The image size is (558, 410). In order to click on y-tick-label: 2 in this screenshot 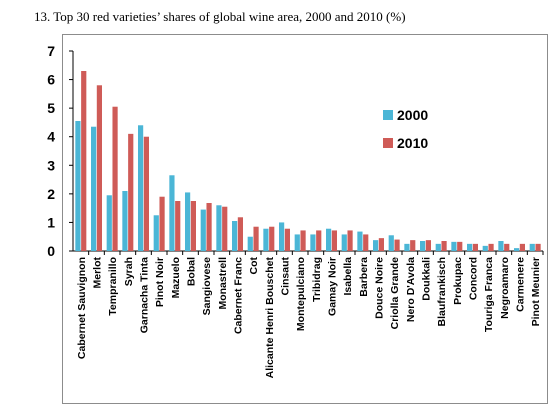, I will do `click(51, 194)`.